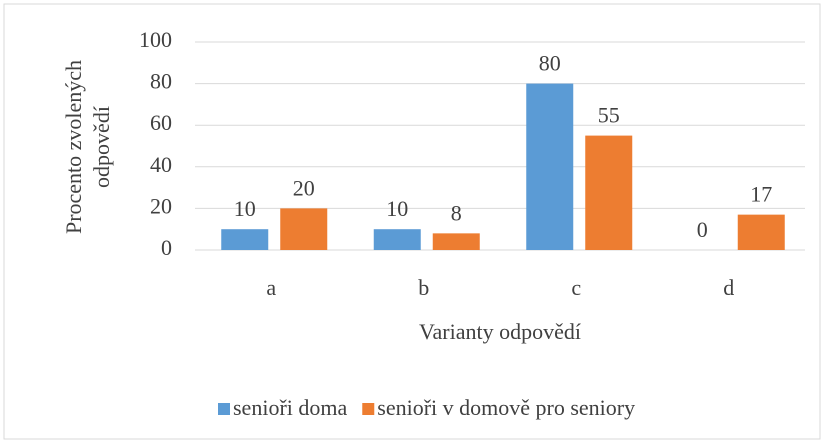  What do you see at coordinates (576, 287) in the screenshot?
I see `x-tick-label: c` at bounding box center [576, 287].